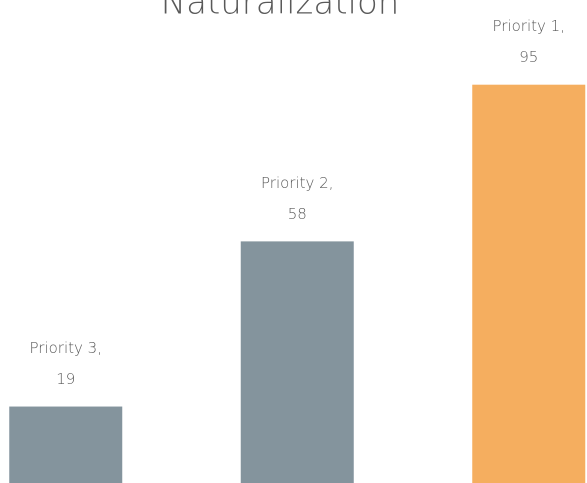 The height and width of the screenshot is (483, 587). What do you see at coordinates (297, 183) in the screenshot?
I see `data-label-category: Priority 2,` at bounding box center [297, 183].